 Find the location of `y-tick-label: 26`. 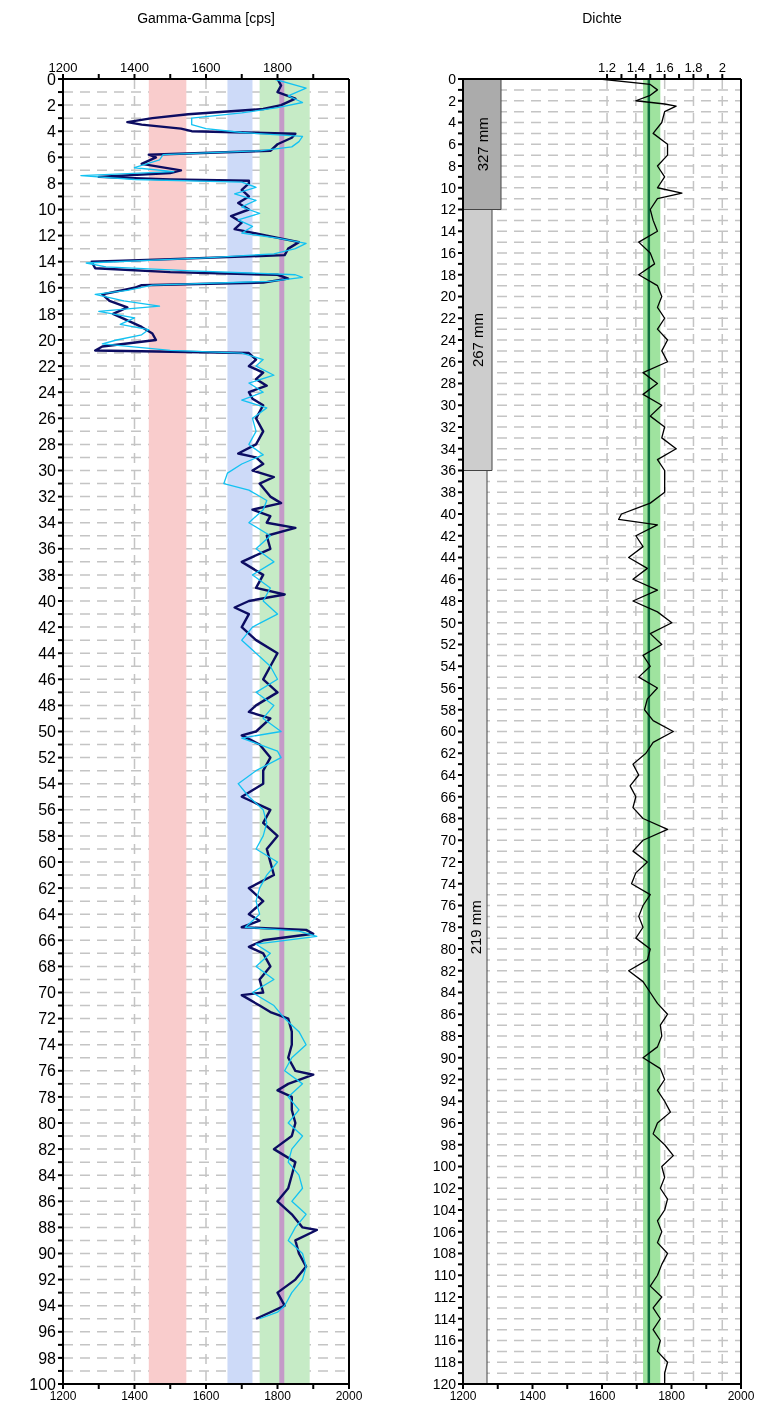

y-tick-label: 26 is located at coordinates (448, 361).